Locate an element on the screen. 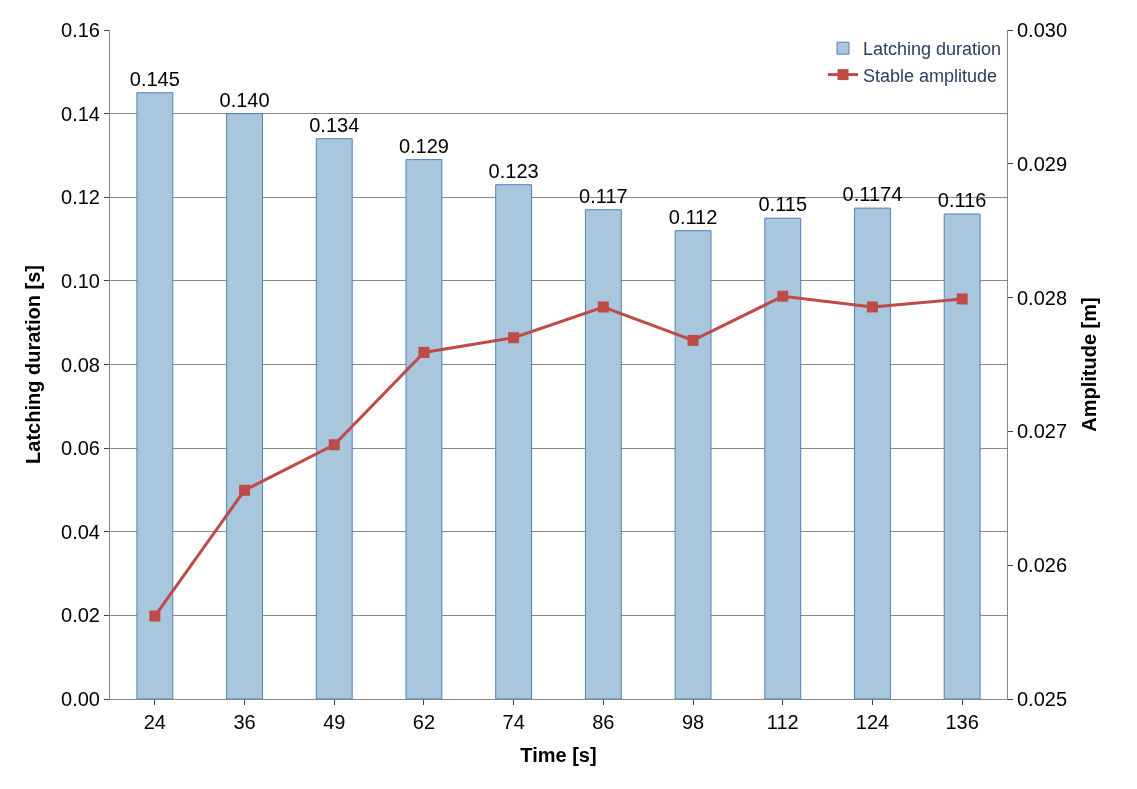 The width and height of the screenshot is (1137, 789). x-tick-label: 136 is located at coordinates (962, 722).